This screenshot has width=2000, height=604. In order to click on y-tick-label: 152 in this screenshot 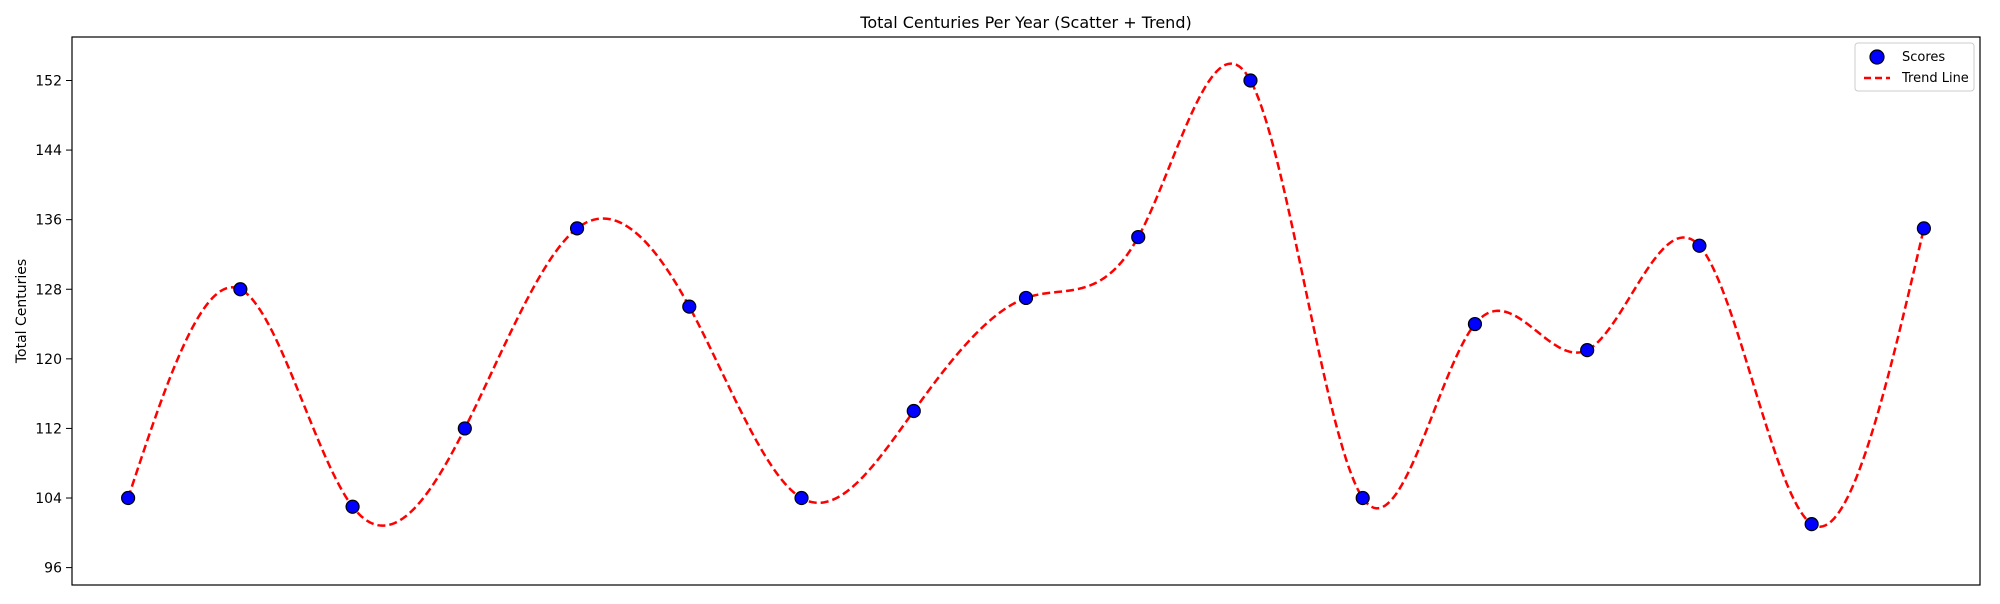, I will do `click(48, 81)`.